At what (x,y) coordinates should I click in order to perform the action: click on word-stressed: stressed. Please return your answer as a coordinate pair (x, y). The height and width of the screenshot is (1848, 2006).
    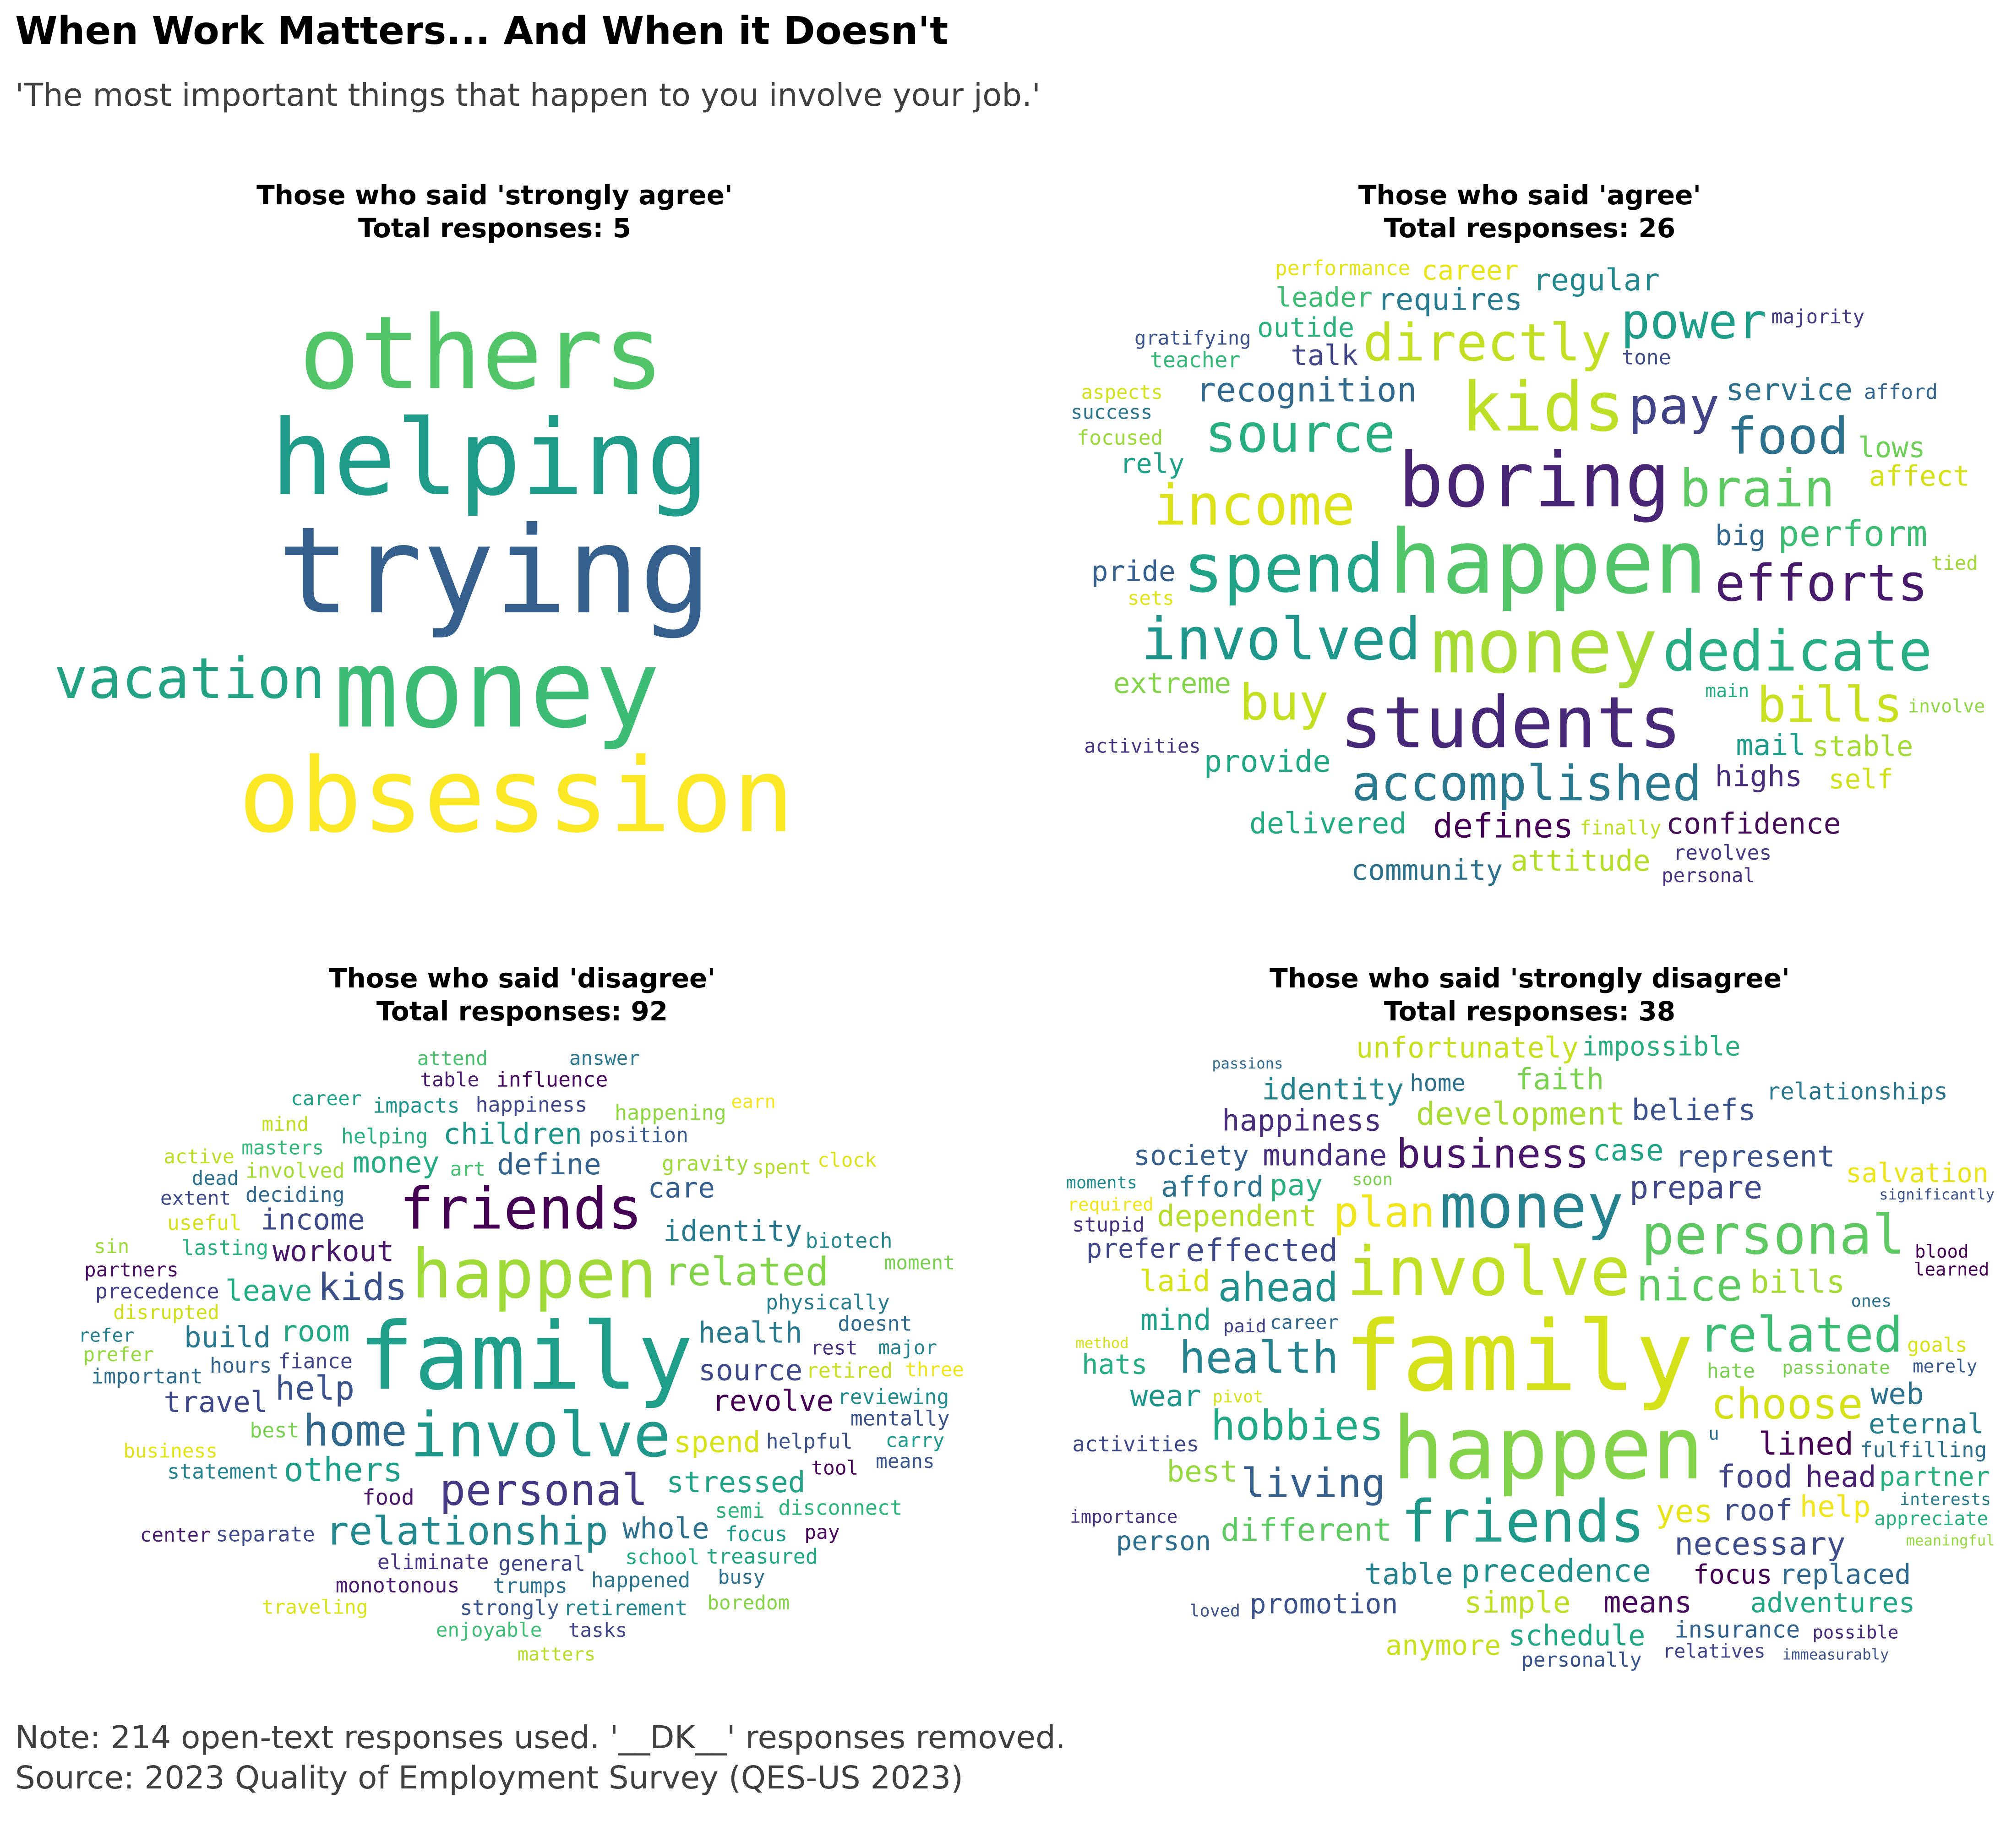
    Looking at the image, I should click on (736, 1482).